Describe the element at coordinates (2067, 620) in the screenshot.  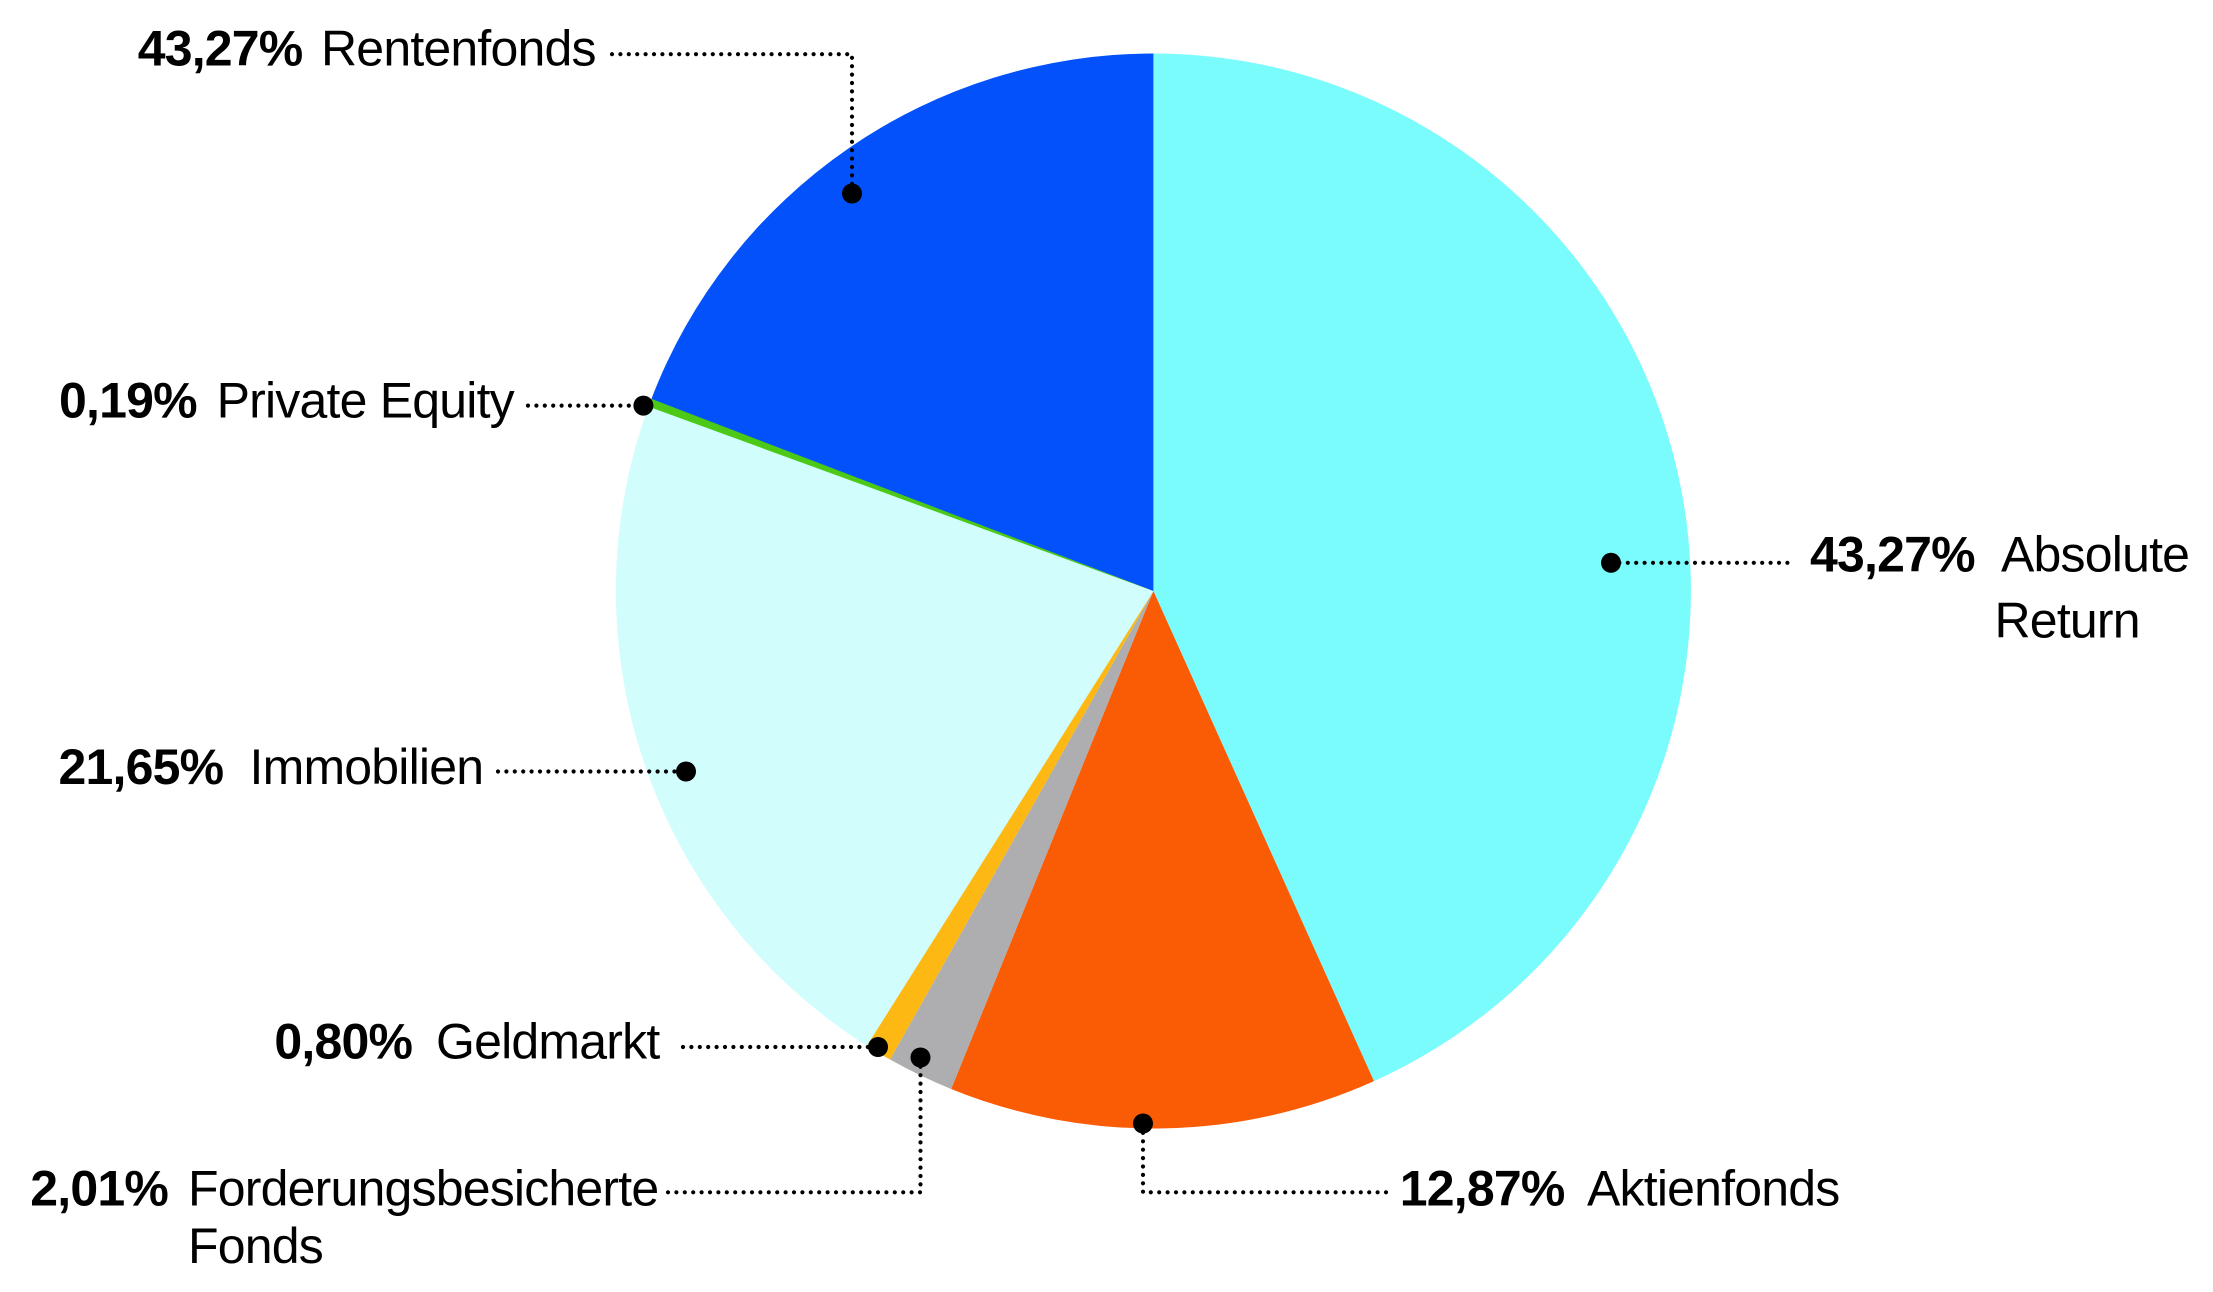
I see `svg-text: Return` at that location.